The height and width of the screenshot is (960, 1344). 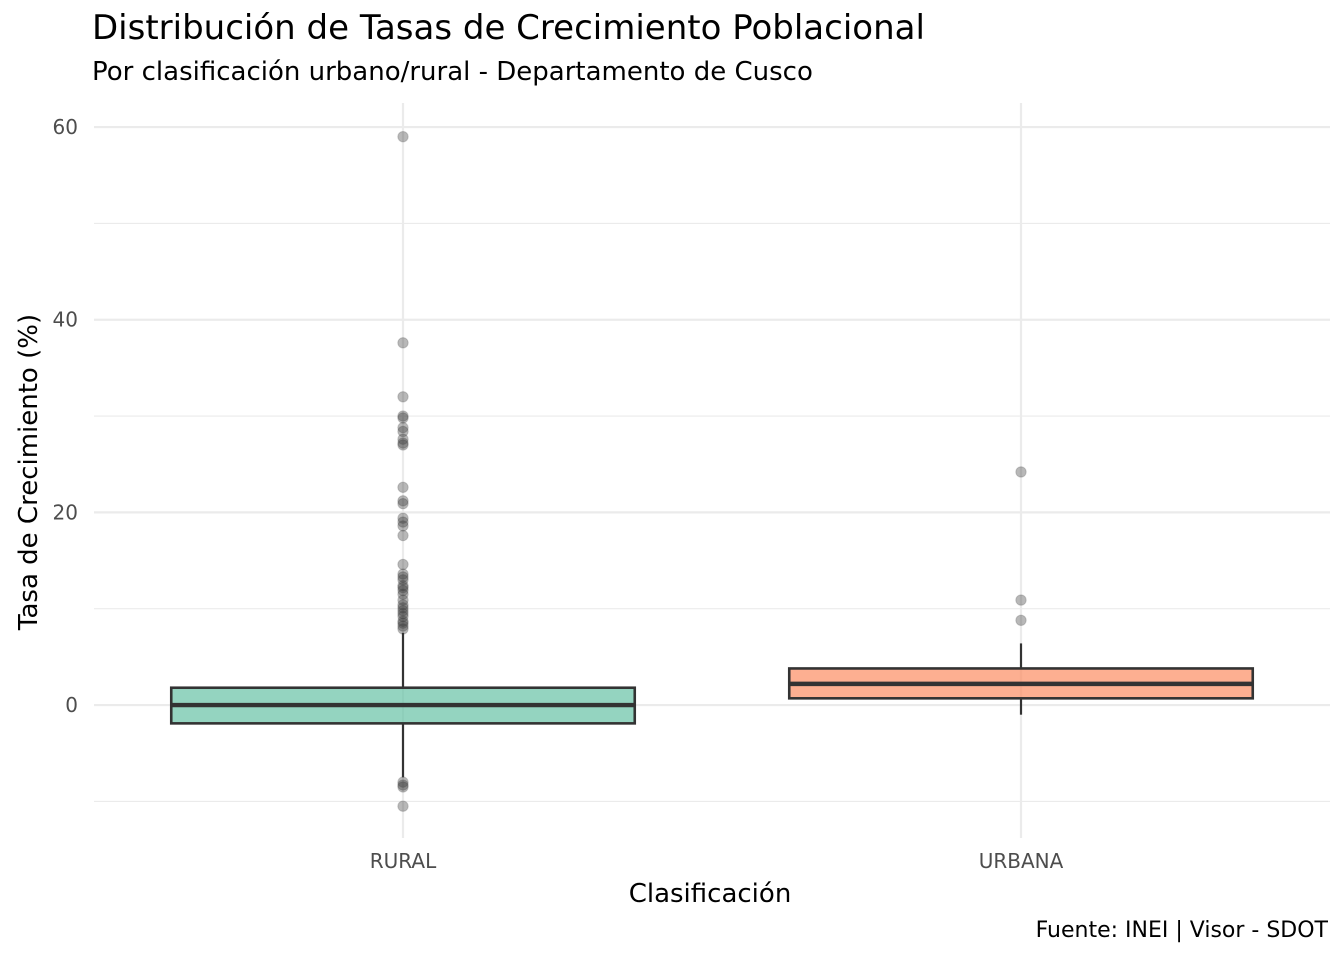 I want to click on x-tick-label: URBANA, so click(x=1021, y=861).